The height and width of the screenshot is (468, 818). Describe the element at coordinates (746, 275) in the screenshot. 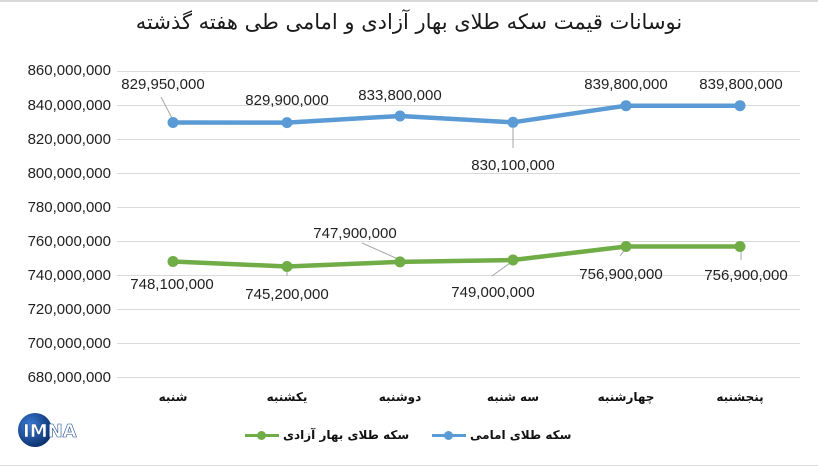

I see `label-bahar-5: 756,900,000` at that location.